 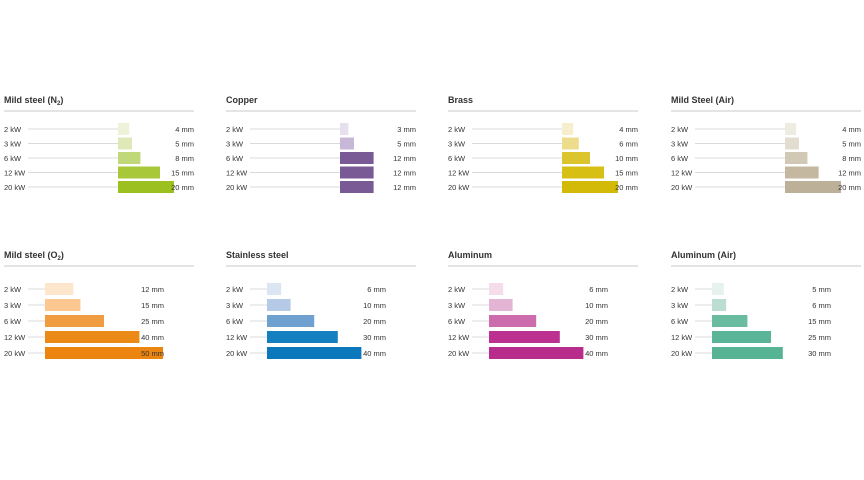 What do you see at coordinates (257, 255) in the screenshot?
I see `panel-title: Stainless steel` at bounding box center [257, 255].